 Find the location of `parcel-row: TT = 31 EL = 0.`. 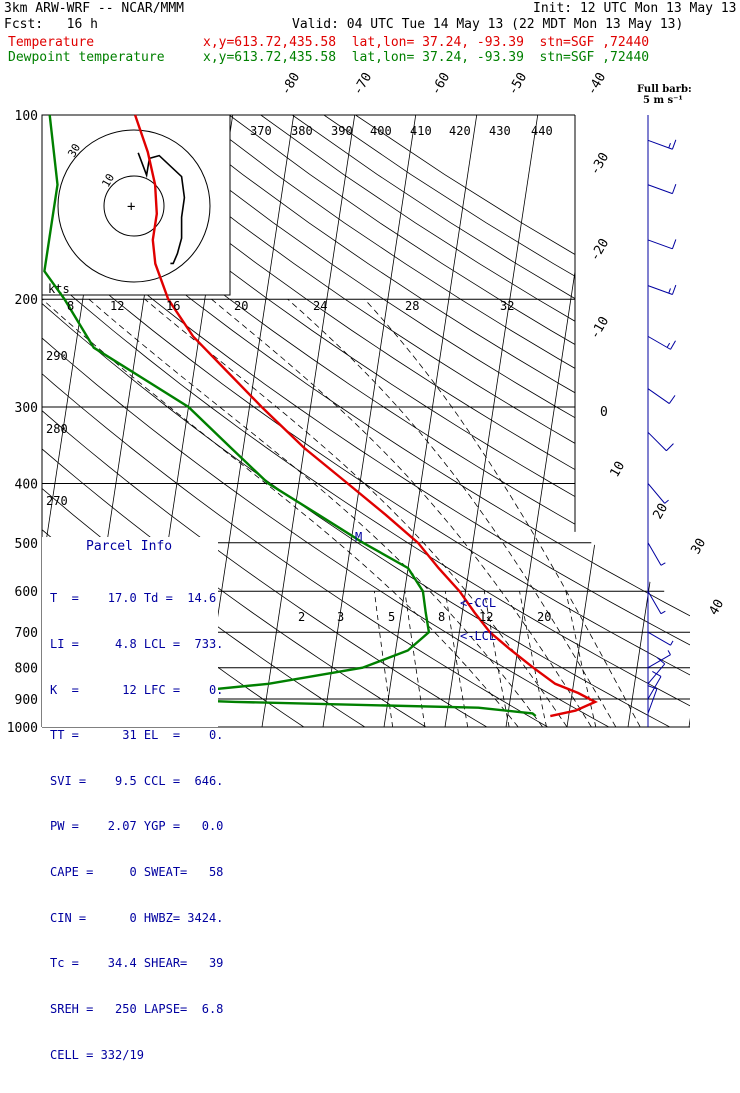

parcel-row: TT = 31 EL = 0. is located at coordinates (136, 735).